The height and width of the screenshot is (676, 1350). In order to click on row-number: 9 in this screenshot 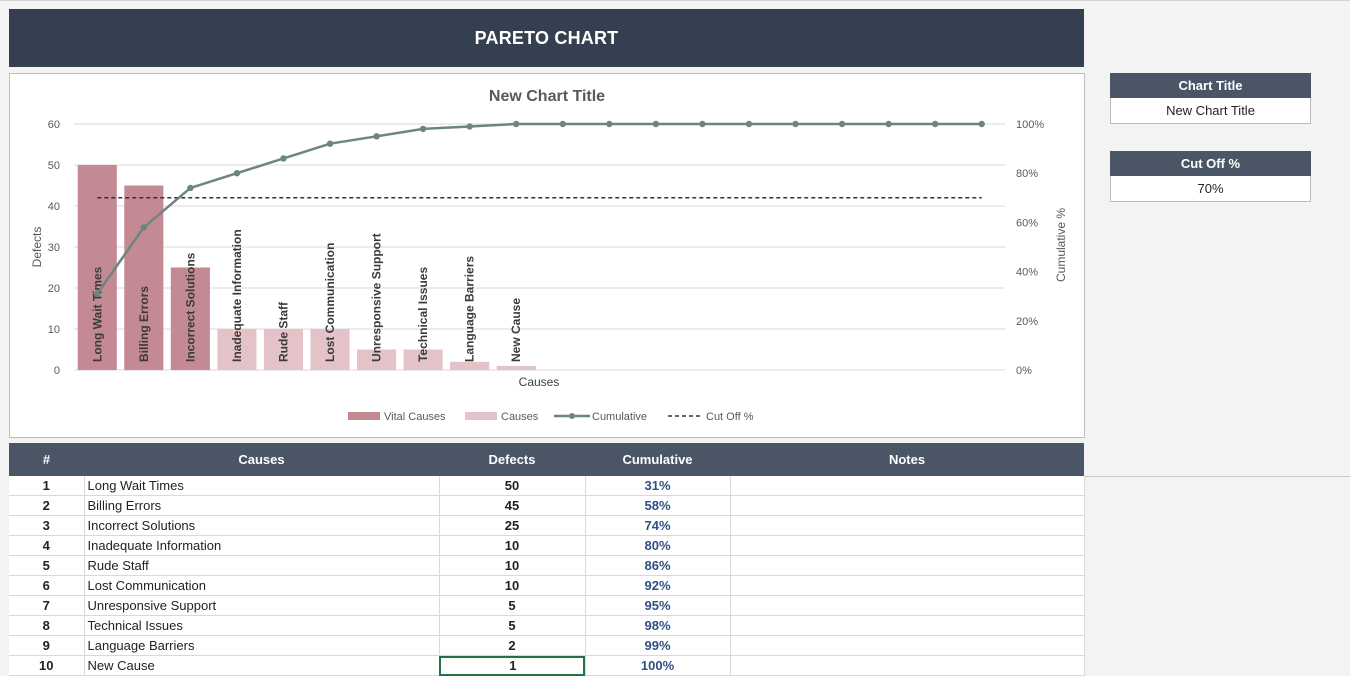, I will do `click(47, 645)`.